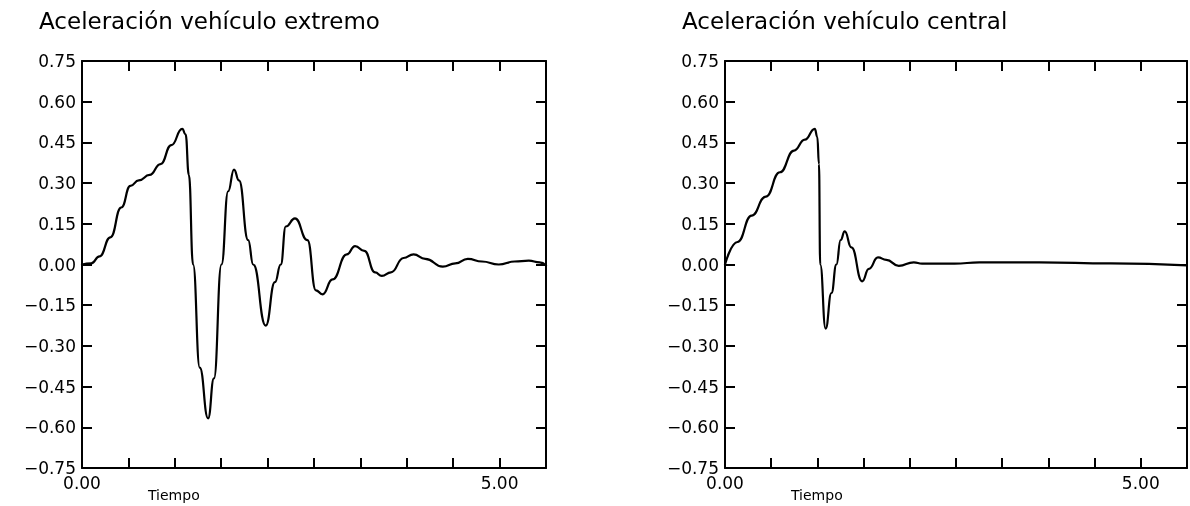 This screenshot has width=1190, height=506. Describe the element at coordinates (209, 20) in the screenshot. I see `chart-title: Aceleración vehículo extremo` at that location.